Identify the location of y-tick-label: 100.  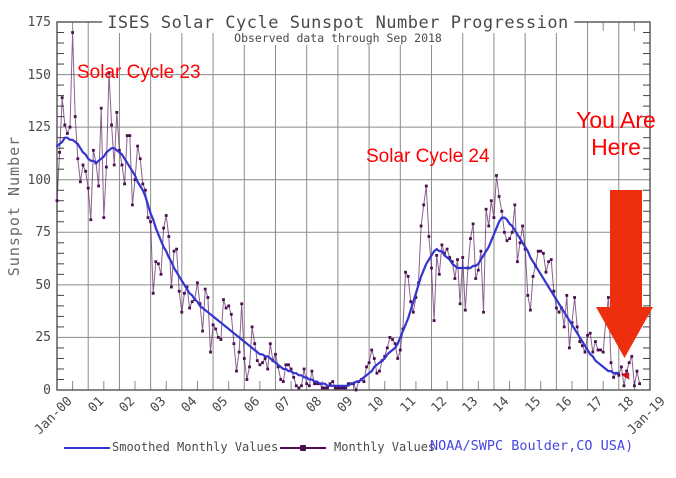
(39, 180).